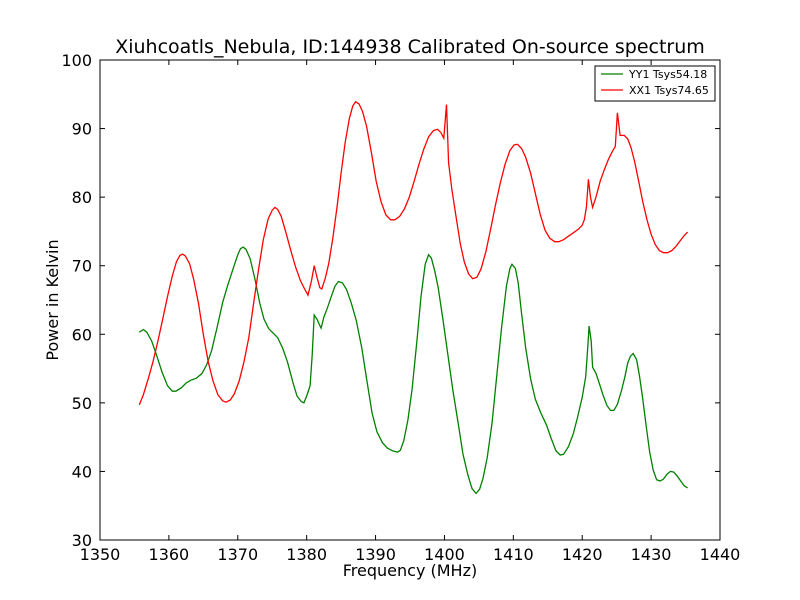 The image size is (800, 600). I want to click on x-tick-label: 1440, so click(720, 554).